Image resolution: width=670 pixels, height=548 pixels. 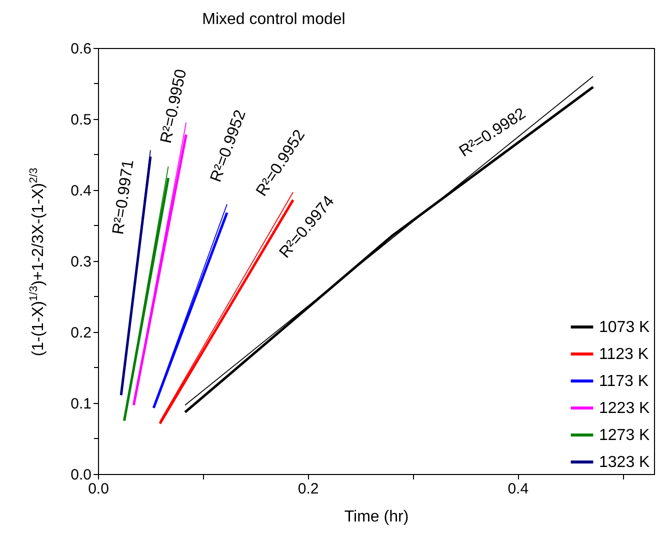 I want to click on y-tick-label: 0.0, so click(x=81, y=475).